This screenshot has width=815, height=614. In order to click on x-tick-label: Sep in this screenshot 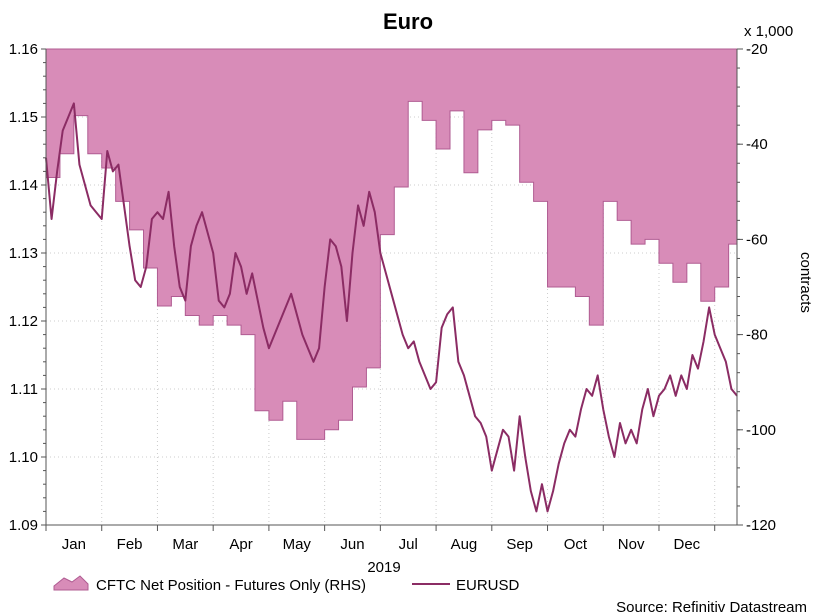, I will do `click(519, 544)`.